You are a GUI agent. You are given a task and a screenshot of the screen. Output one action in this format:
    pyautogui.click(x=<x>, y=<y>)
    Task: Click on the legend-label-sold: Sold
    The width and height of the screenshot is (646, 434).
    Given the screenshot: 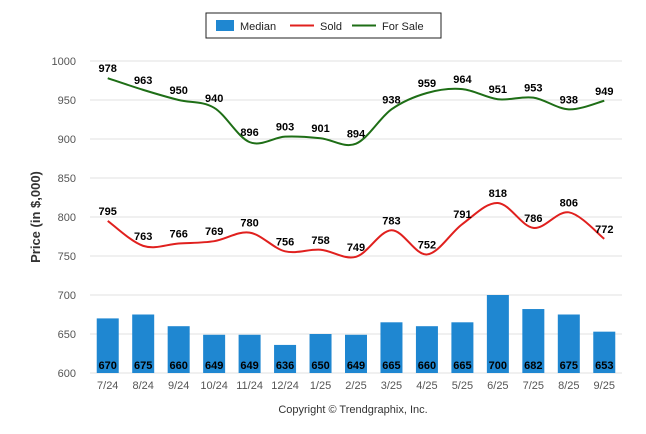 What is the action you would take?
    pyautogui.click(x=331, y=27)
    